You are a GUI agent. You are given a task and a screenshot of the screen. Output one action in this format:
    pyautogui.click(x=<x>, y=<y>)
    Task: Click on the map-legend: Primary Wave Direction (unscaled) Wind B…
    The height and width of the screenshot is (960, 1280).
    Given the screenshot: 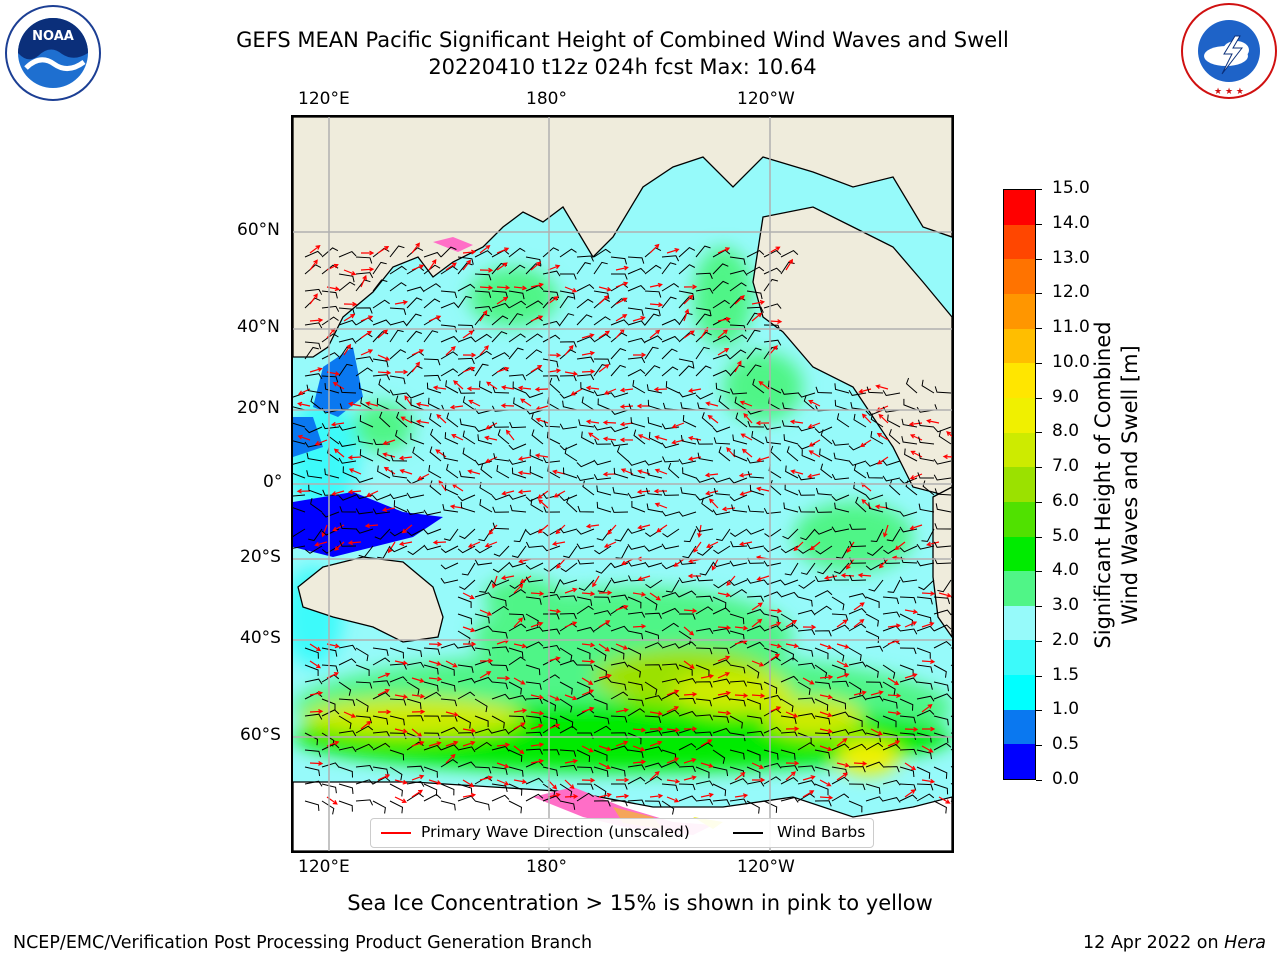 What is the action you would take?
    pyautogui.click(x=622, y=833)
    